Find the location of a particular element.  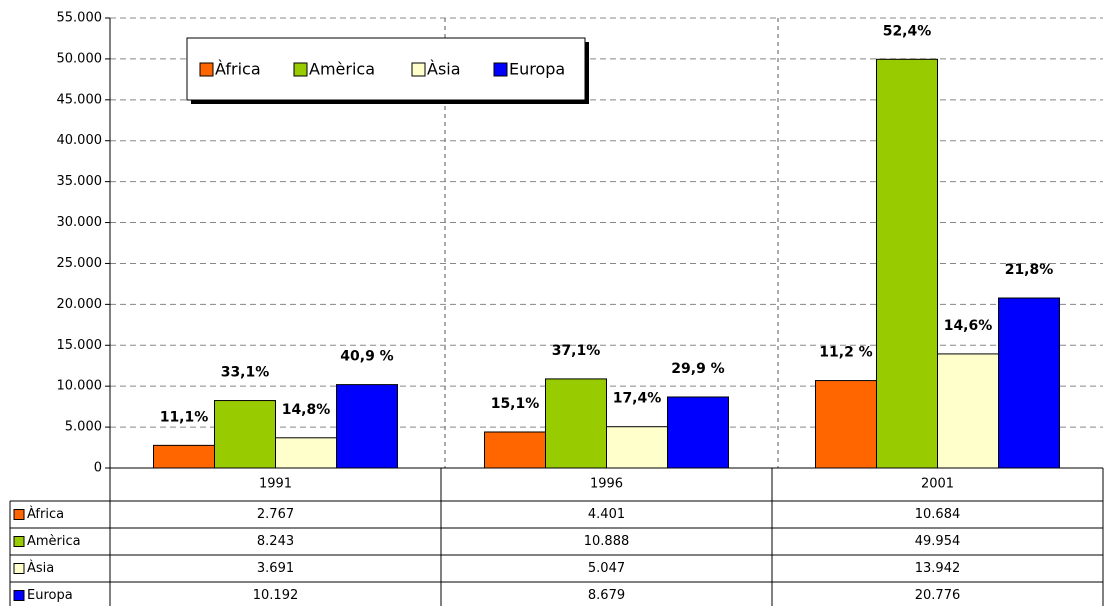

percent-label: 29,9 % is located at coordinates (697, 369).